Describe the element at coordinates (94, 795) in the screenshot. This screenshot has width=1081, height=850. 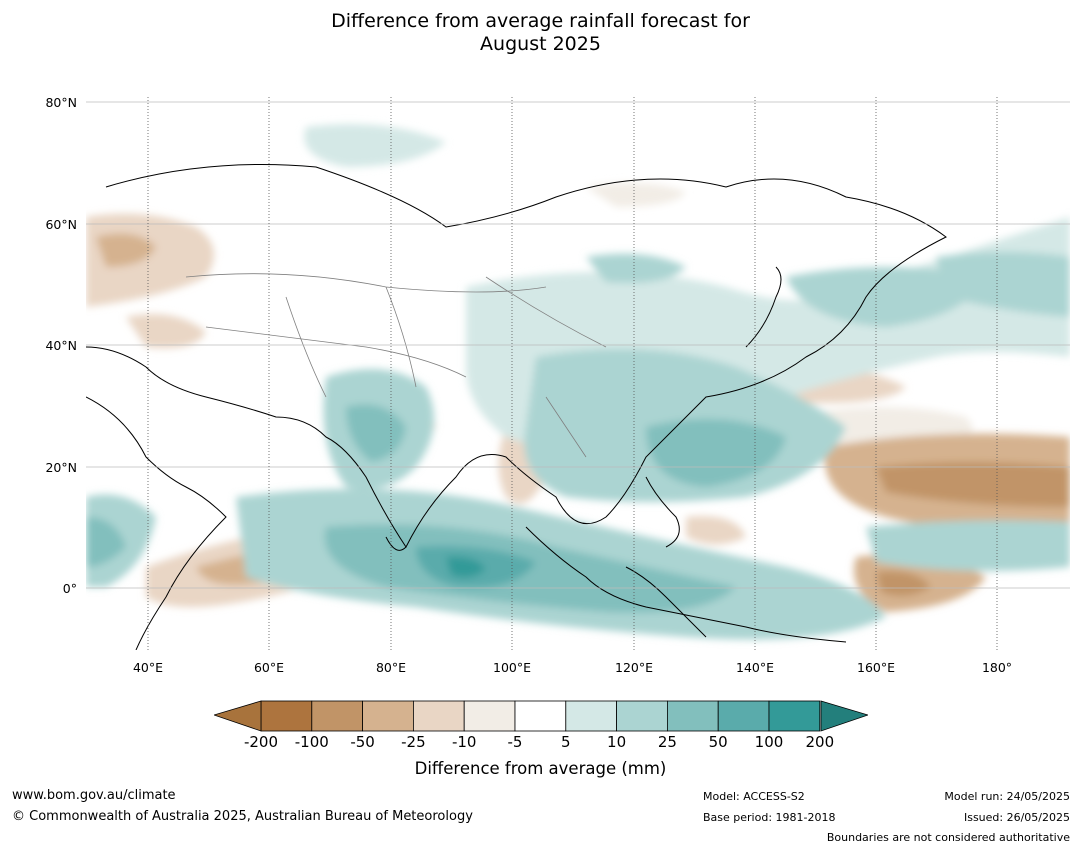
I see `footer-url: www.bom.gov.au/climate` at that location.